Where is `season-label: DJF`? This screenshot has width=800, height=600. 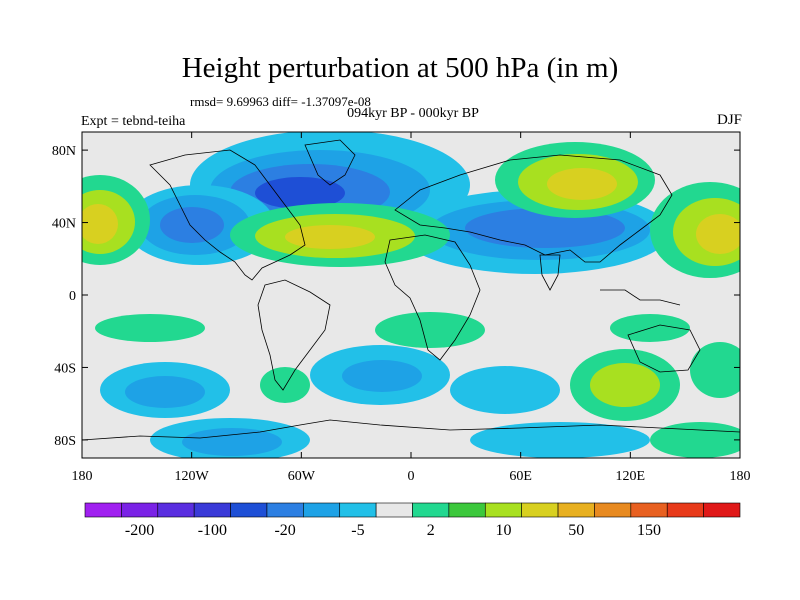
season-label: DJF is located at coordinates (729, 120).